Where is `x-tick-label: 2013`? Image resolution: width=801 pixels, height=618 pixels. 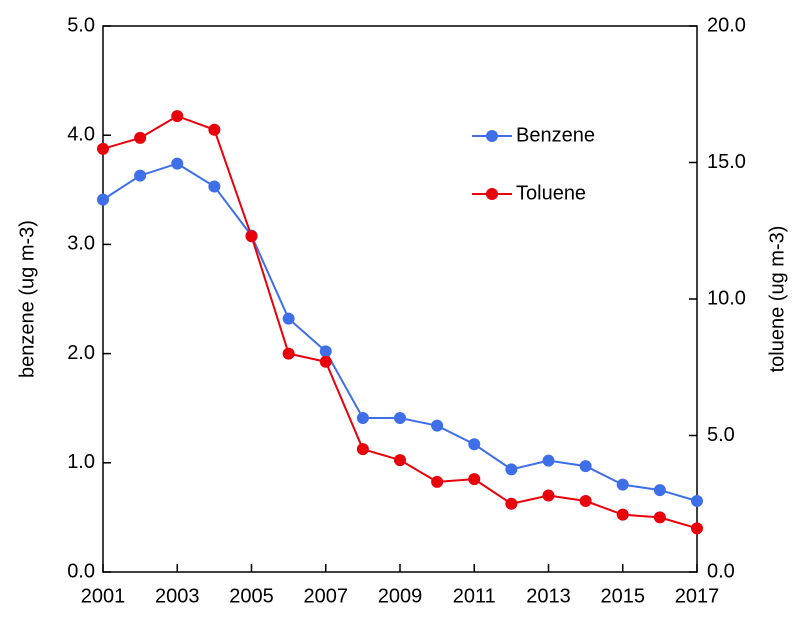 x-tick-label: 2013 is located at coordinates (548, 596).